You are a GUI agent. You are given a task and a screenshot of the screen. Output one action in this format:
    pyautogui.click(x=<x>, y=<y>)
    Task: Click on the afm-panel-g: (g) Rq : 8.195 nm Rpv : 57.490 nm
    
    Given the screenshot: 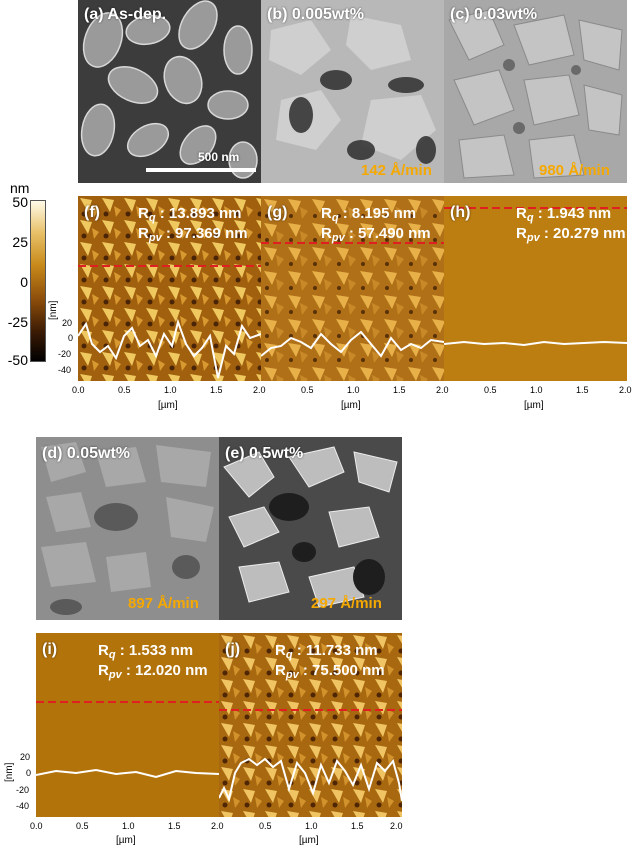 What is the action you would take?
    pyautogui.click(x=352, y=288)
    